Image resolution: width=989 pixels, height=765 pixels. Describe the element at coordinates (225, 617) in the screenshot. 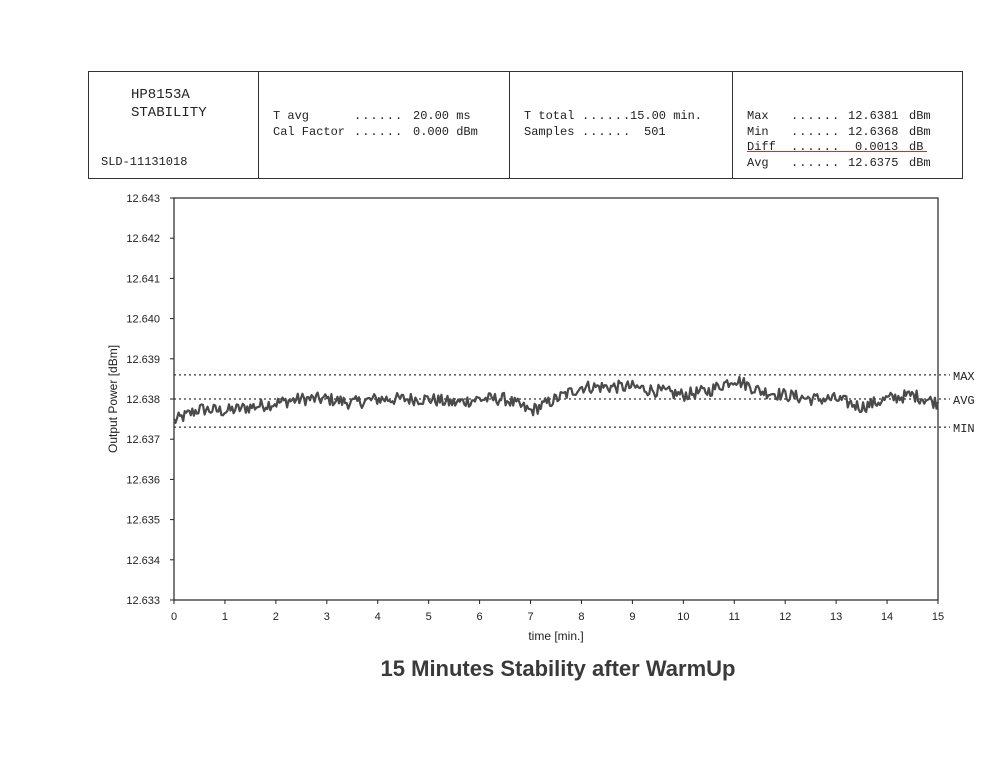

I see `x-tick-label: 1` at that location.